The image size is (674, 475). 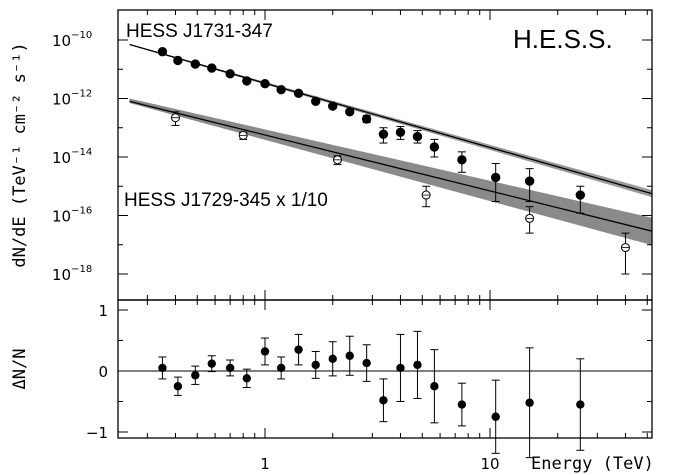 I want to click on residual-y-tick-label: 1, so click(x=103, y=311).